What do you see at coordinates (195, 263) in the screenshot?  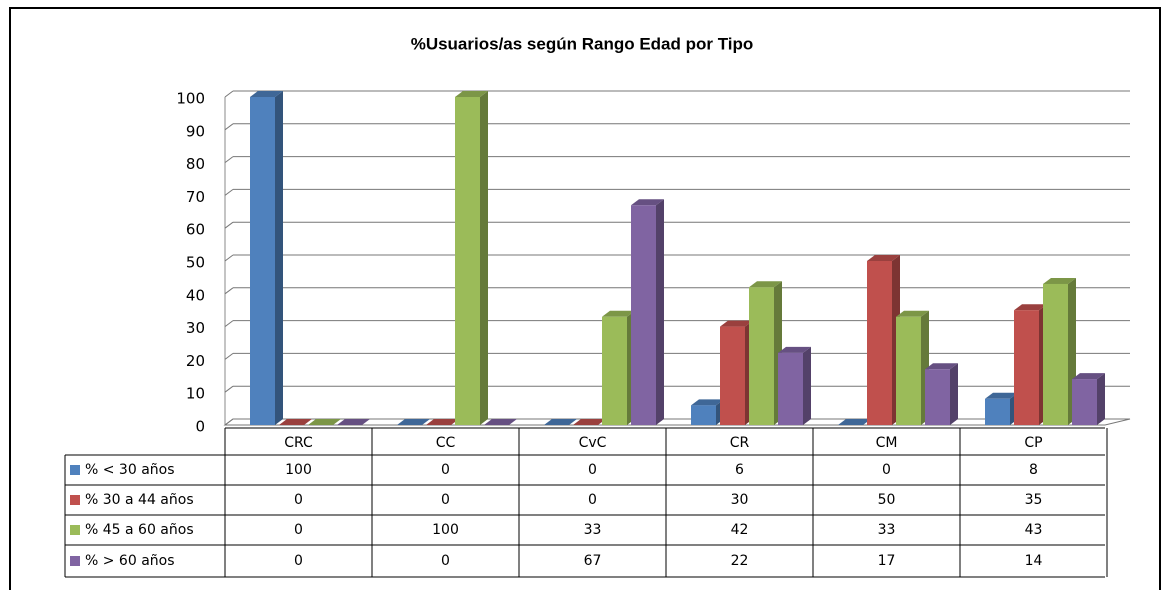 I see `y-tick-label: 50` at bounding box center [195, 263].